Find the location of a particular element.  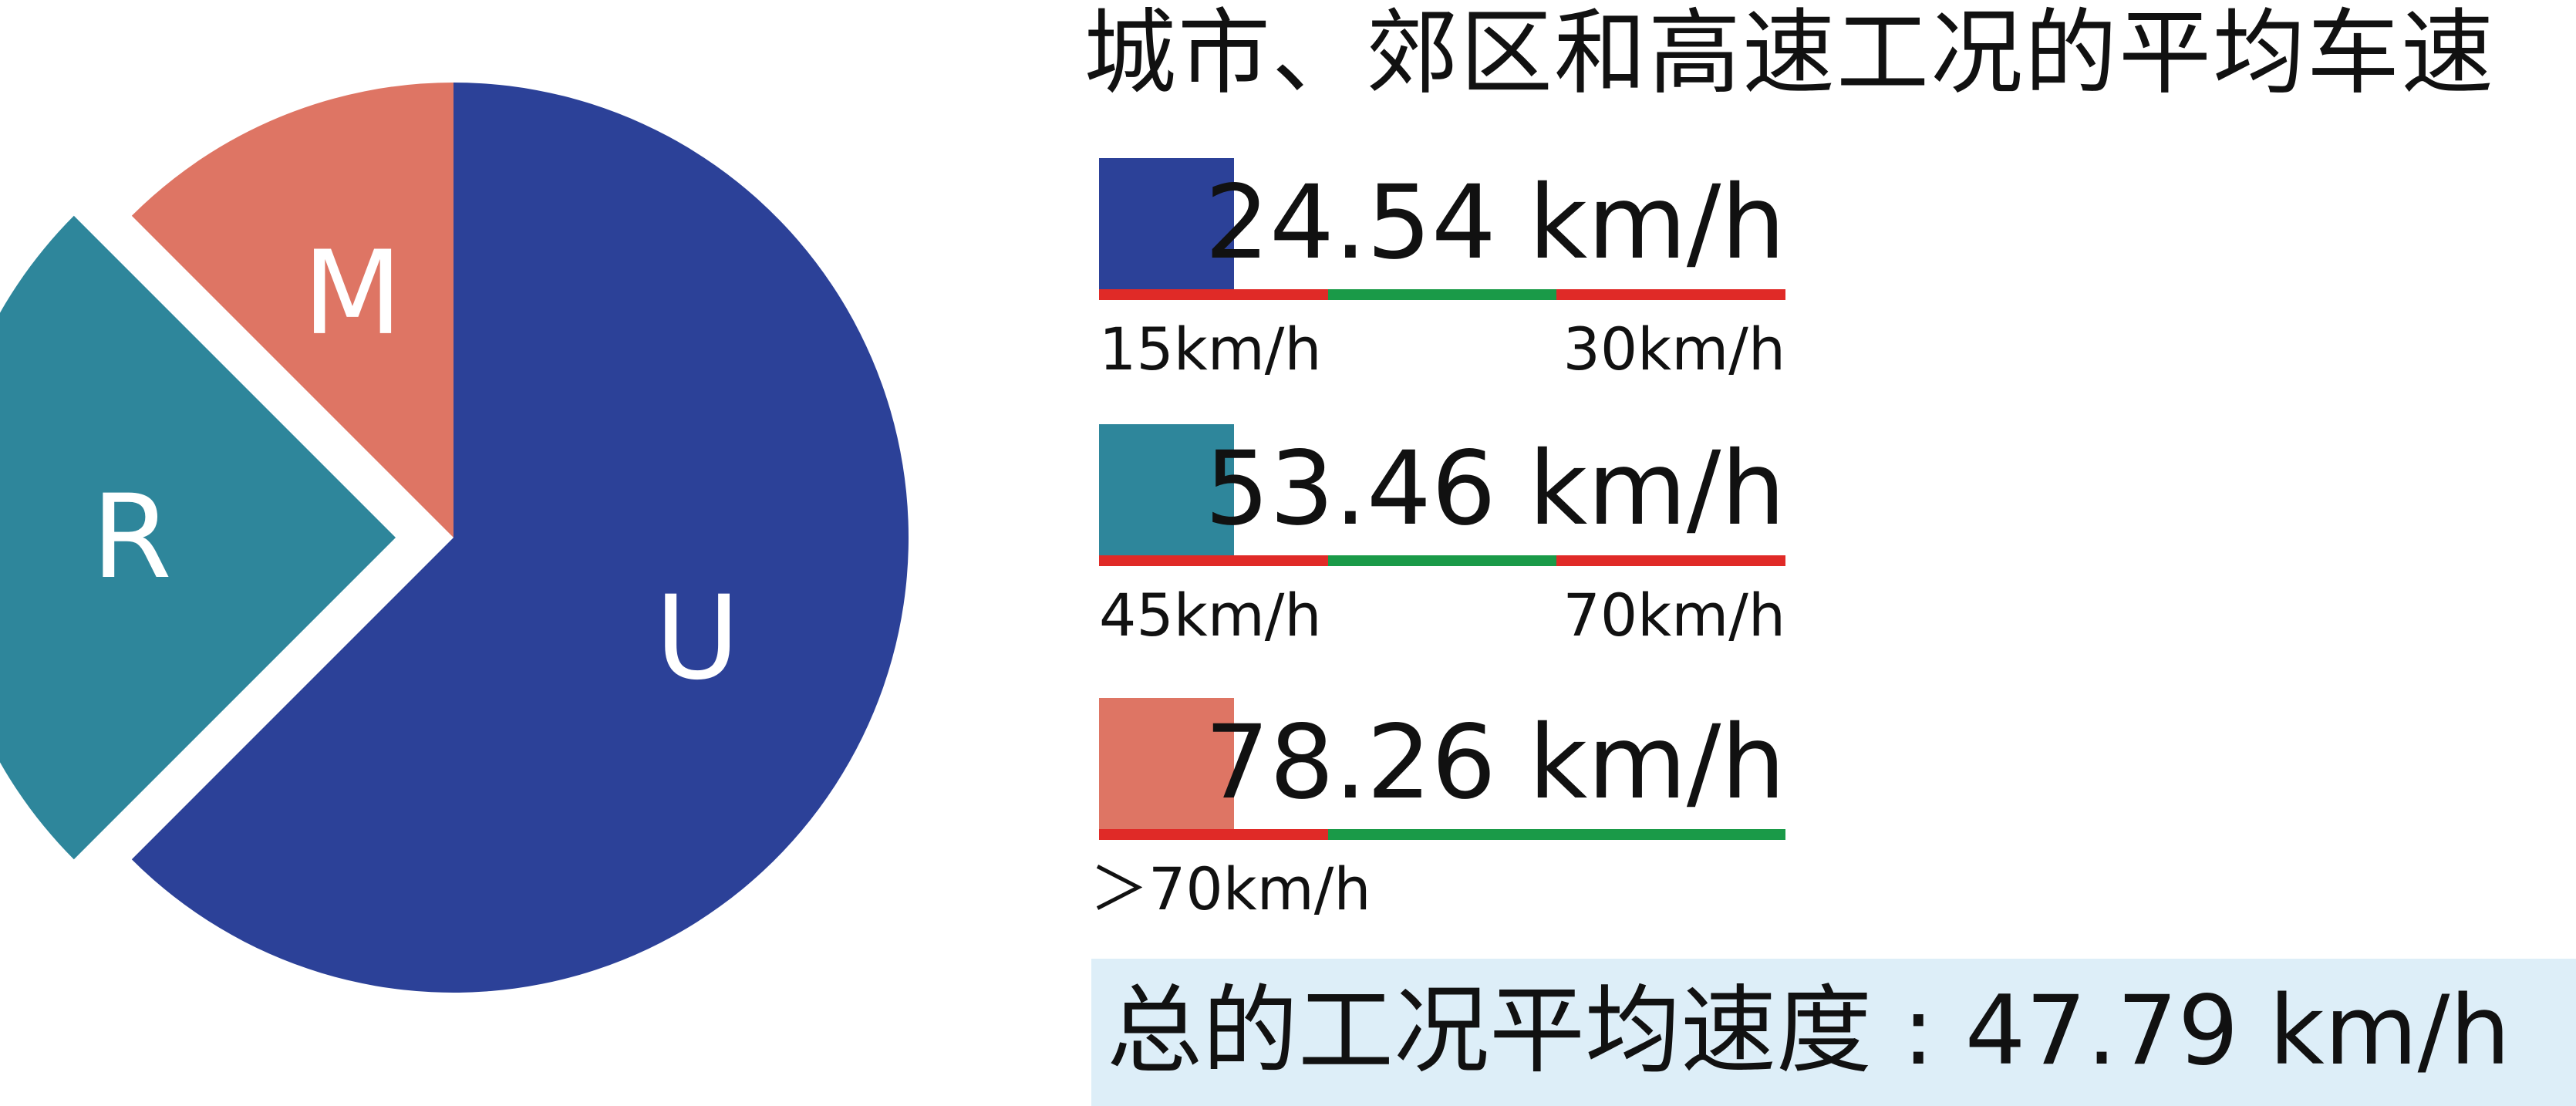

legend-swatch-rural is located at coordinates (1166, 491).